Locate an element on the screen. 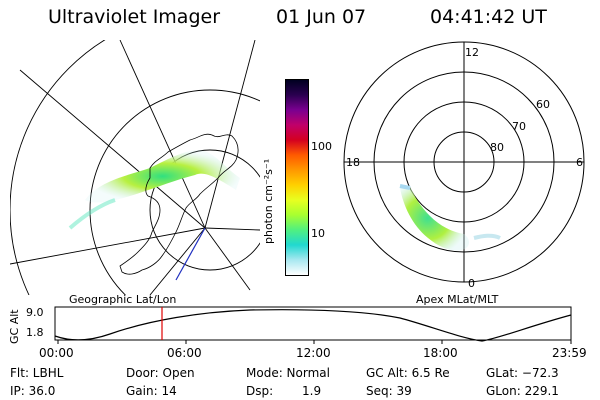 This screenshot has height=400, width=600. colorbar-tick-10: 10 is located at coordinates (318, 233).